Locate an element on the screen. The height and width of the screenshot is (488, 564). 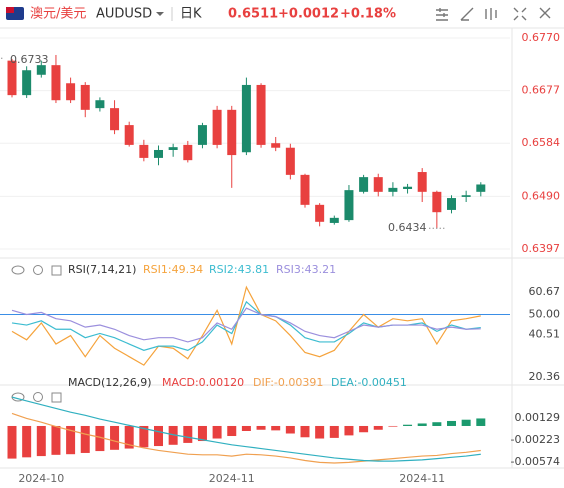
indicator-title: RSI(7,14,21) is located at coordinates (102, 269).